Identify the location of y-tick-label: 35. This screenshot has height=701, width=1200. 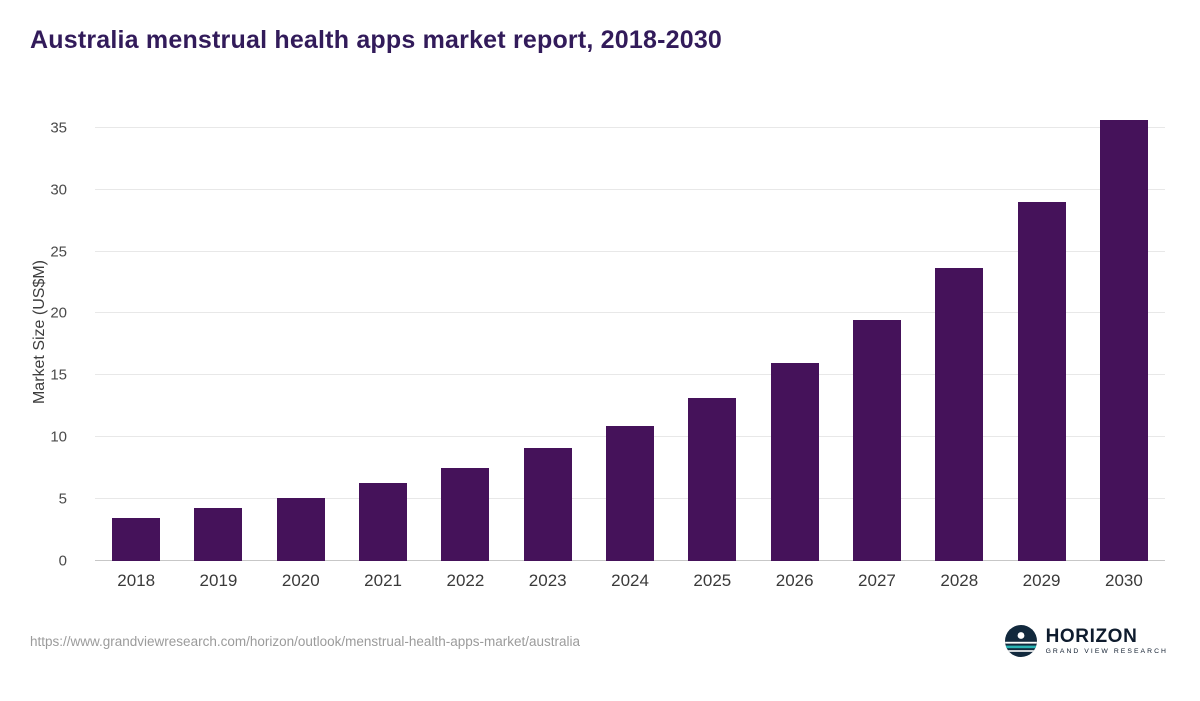
(58, 128).